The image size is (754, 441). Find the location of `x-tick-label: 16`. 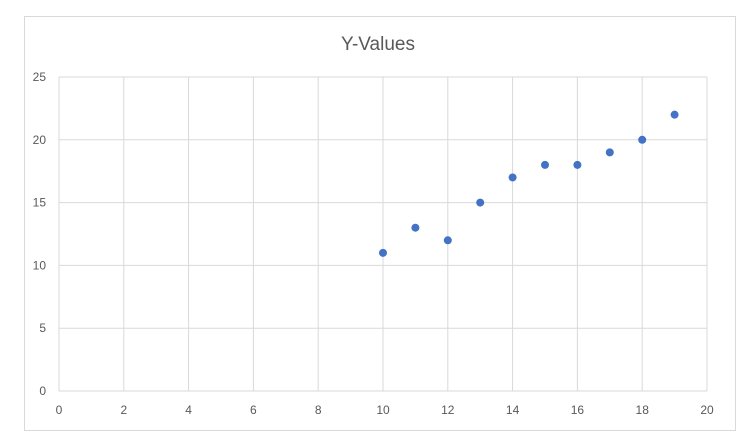

x-tick-label: 16 is located at coordinates (578, 410).